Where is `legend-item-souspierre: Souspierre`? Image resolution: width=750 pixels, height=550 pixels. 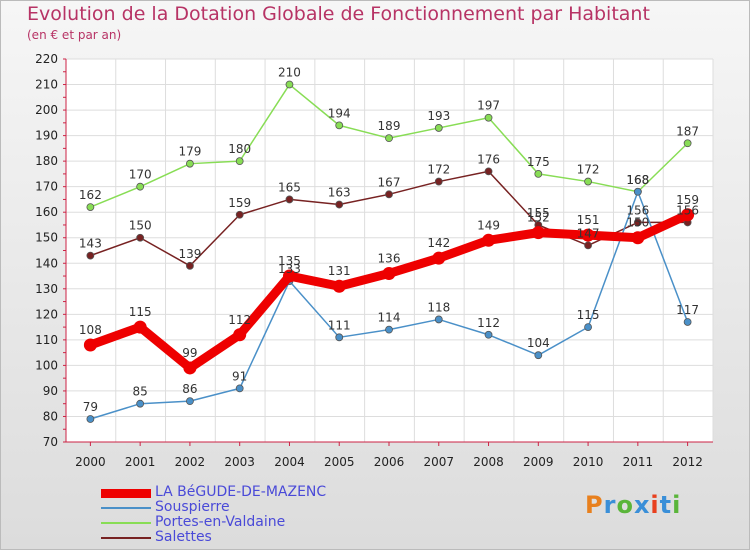
legend-item-souspierre: Souspierre is located at coordinates (251, 508).